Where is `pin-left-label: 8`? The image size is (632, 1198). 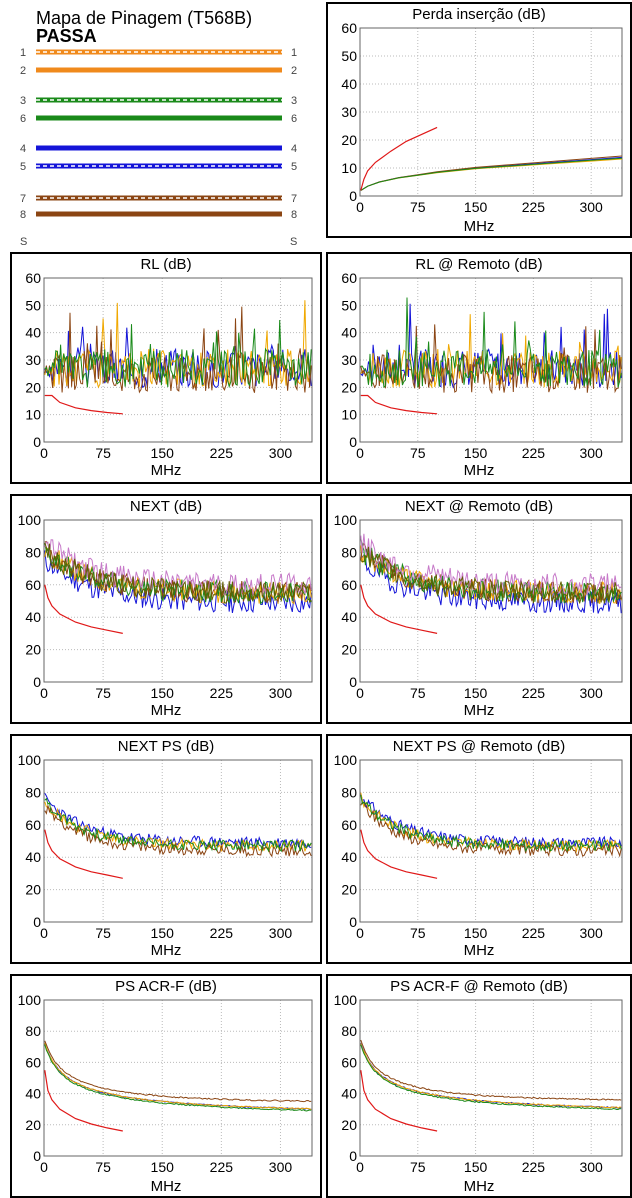 pin-left-label: 8 is located at coordinates (23, 215).